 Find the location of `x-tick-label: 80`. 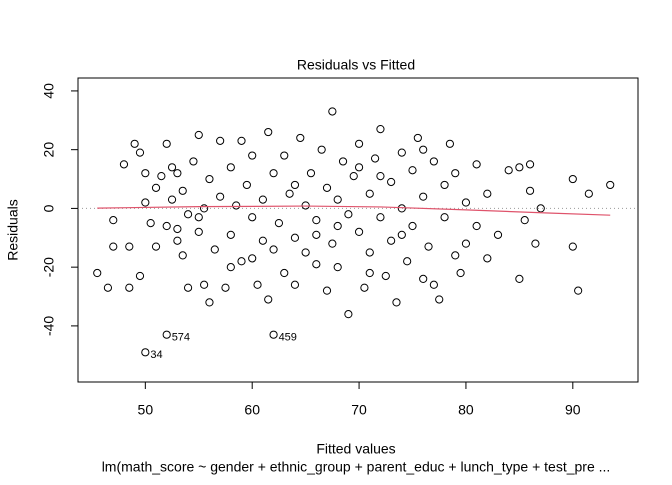

x-tick-label: 80 is located at coordinates (466, 410).